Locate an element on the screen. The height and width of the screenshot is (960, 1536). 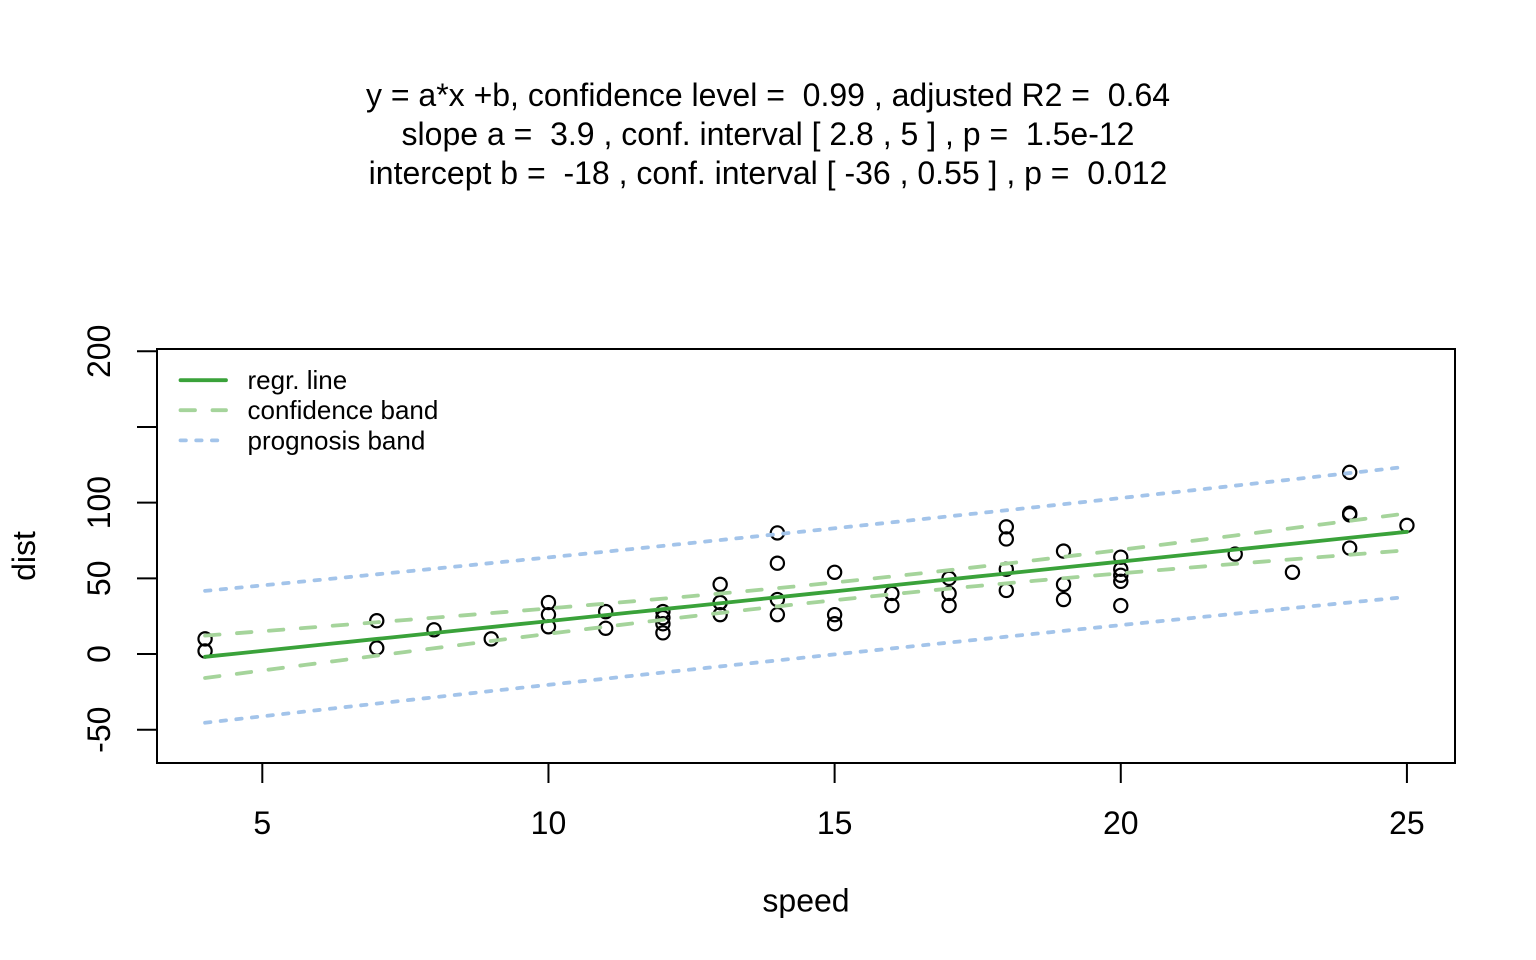
y-tick-label: -50 is located at coordinates (99, 730).